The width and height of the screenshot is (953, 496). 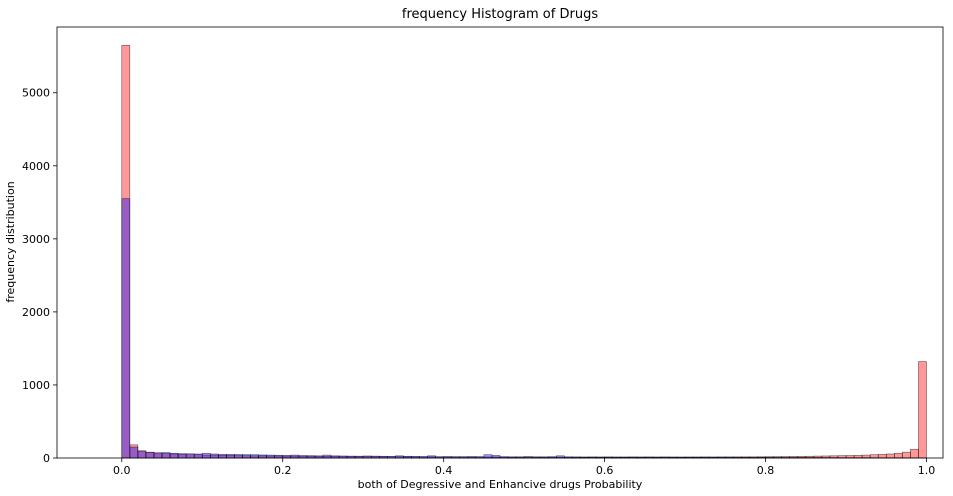 I want to click on y-tick-label: 4000, so click(x=36, y=166).